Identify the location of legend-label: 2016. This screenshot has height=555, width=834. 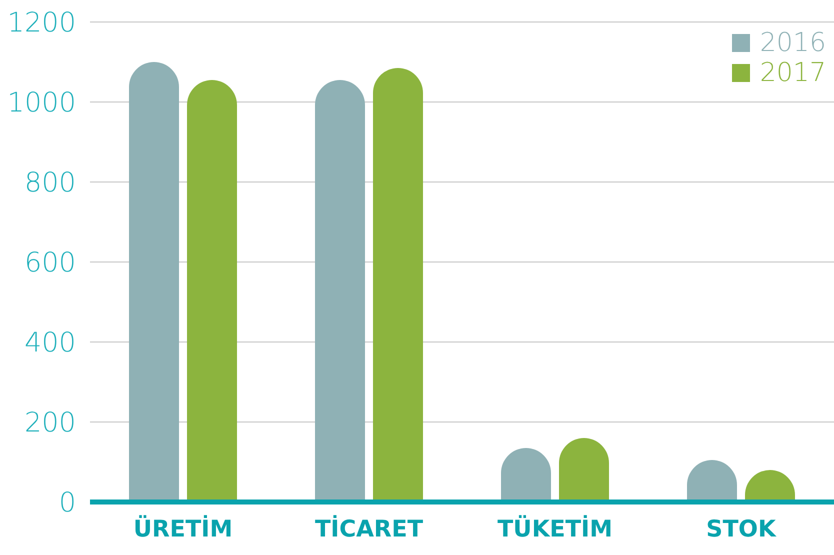
(792, 43).